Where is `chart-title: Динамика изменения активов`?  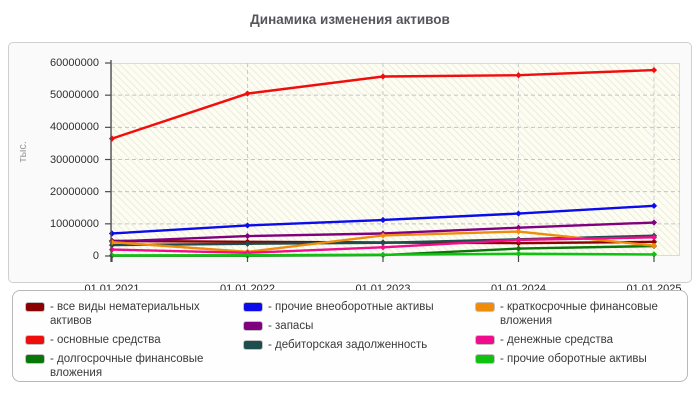
chart-title: Динамика изменения активов is located at coordinates (350, 19).